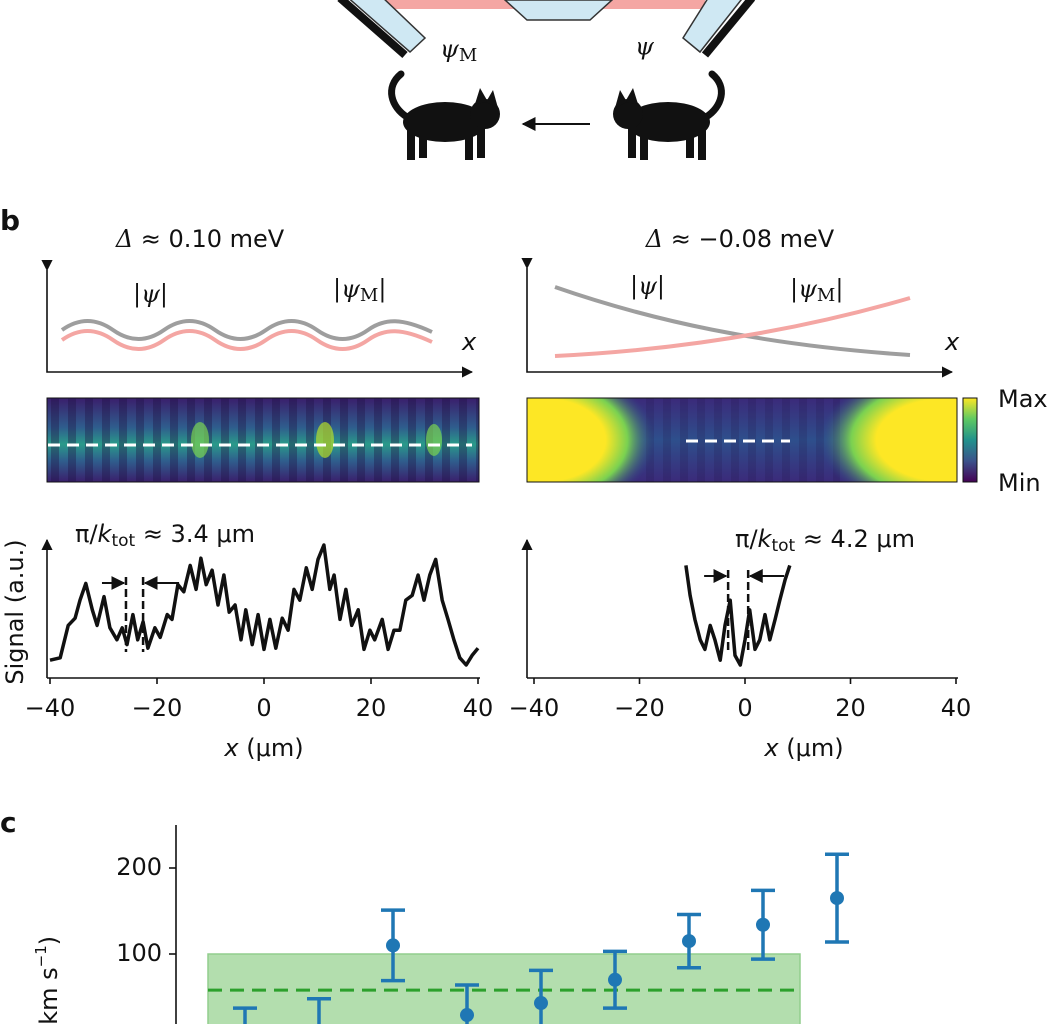  What do you see at coordinates (8, 822) in the screenshot?
I see `panel-label: c` at bounding box center [8, 822].